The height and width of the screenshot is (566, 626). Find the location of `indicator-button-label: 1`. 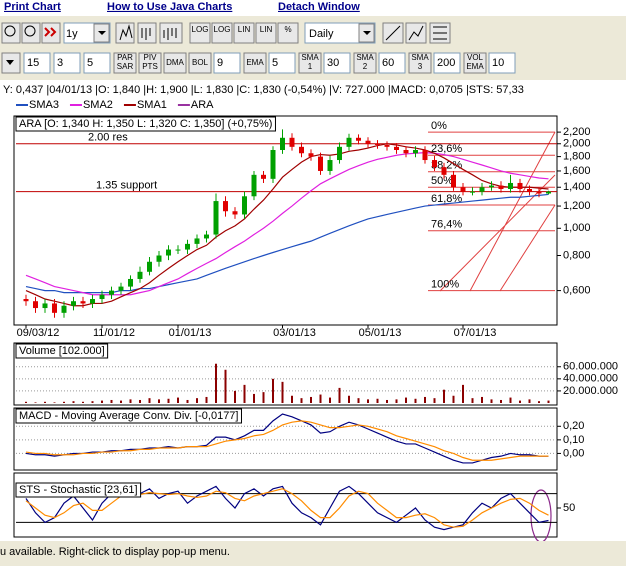

indicator-button-label: 1 is located at coordinates (310, 66).